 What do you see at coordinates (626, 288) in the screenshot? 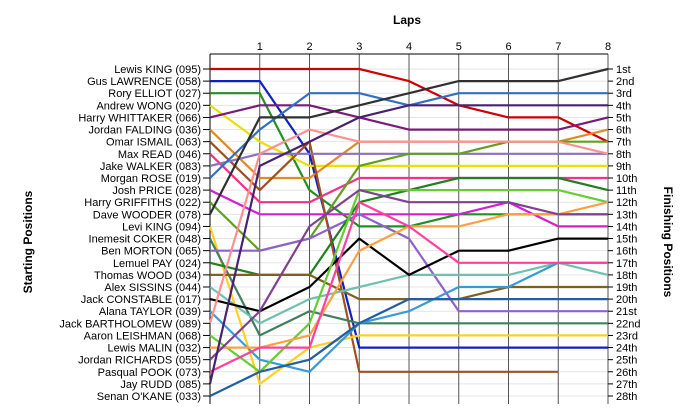
I see `finish-position-label: 19th` at bounding box center [626, 288].